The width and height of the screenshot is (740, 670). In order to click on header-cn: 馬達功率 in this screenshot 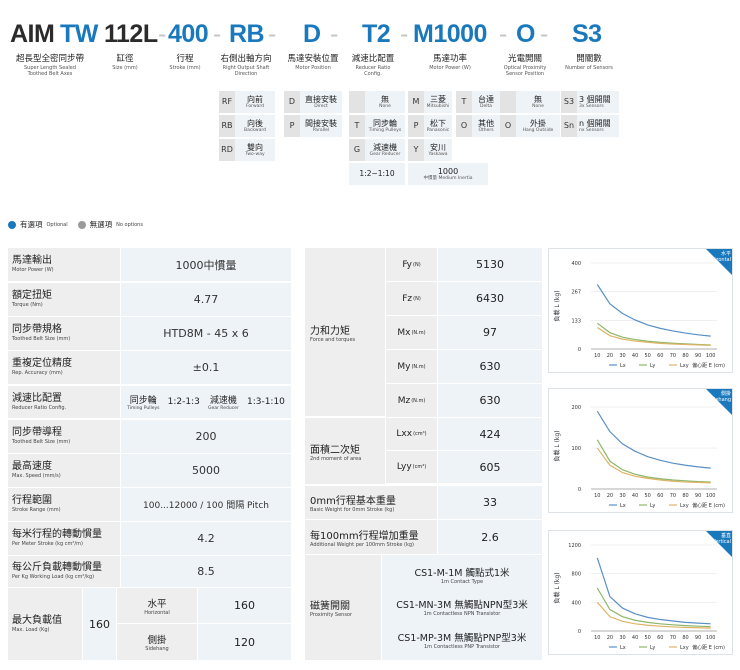, I will do `click(449, 59)`.